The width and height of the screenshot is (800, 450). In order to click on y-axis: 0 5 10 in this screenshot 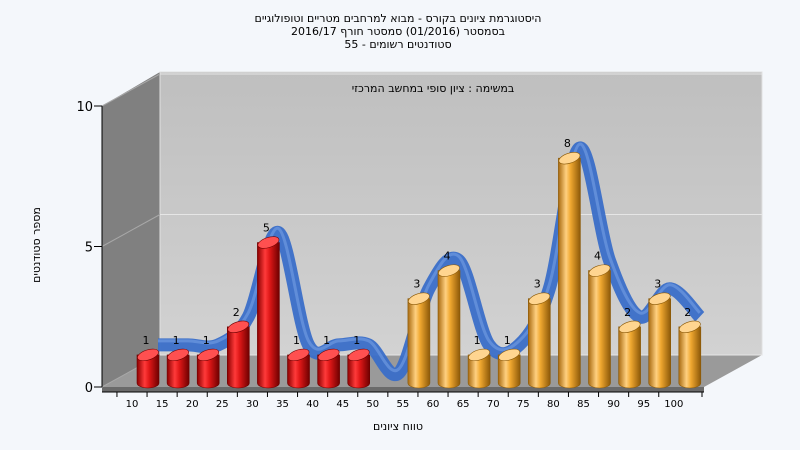, I will do `click(89, 248)`.